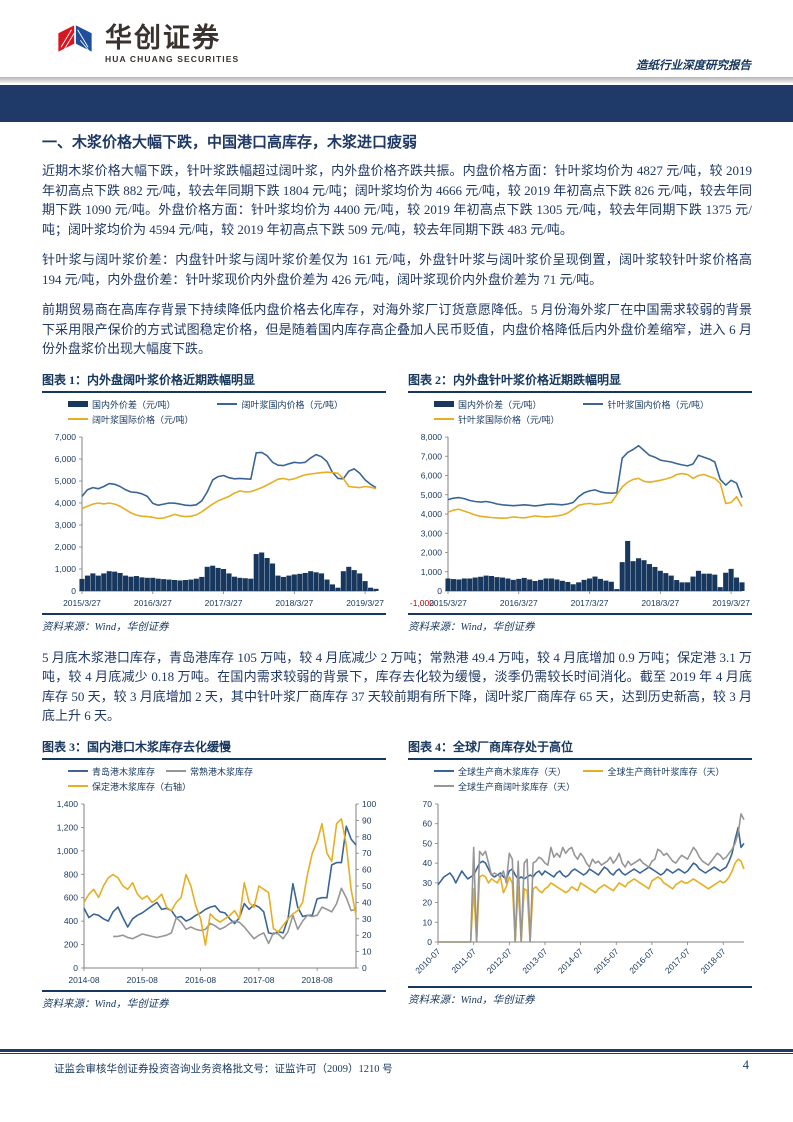 This screenshot has height=1122, width=793. Describe the element at coordinates (367, 886) in the screenshot. I see `svg-text: 50` at that location.